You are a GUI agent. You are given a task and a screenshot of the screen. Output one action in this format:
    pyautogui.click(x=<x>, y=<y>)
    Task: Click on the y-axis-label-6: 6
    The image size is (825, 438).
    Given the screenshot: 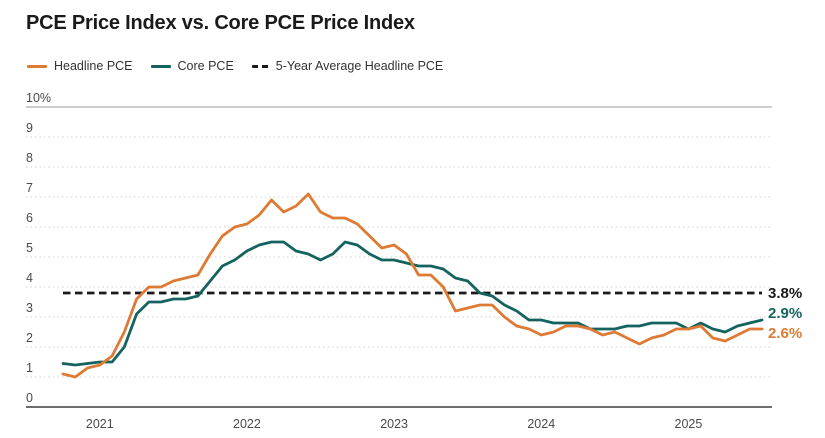 What is the action you would take?
    pyautogui.click(x=29, y=218)
    